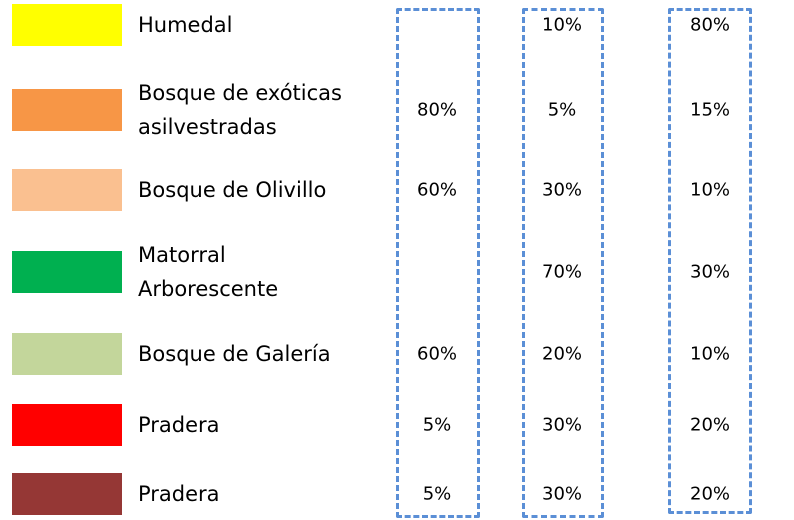 The height and width of the screenshot is (520, 794). What do you see at coordinates (240, 93) in the screenshot?
I see `label-line: Bosque de exóticas` at bounding box center [240, 93].